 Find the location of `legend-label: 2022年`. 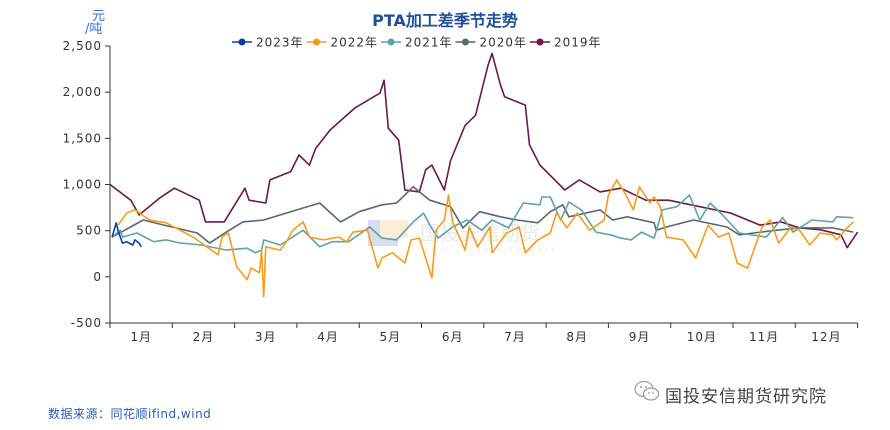

legend-label: 2022年 is located at coordinates (355, 43).